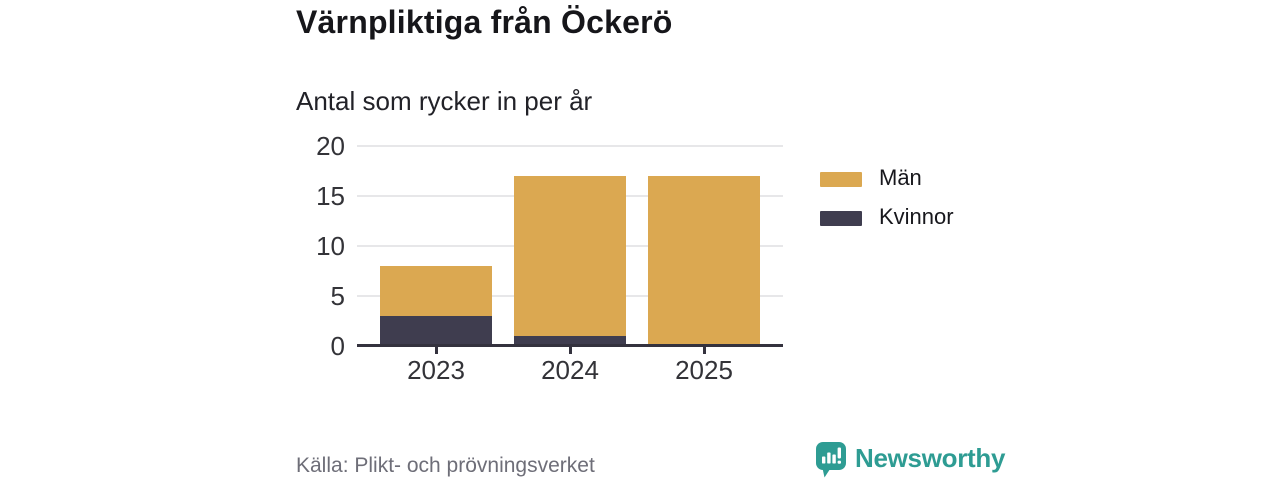  I want to click on y-tick-label-15: 15, so click(330, 196).